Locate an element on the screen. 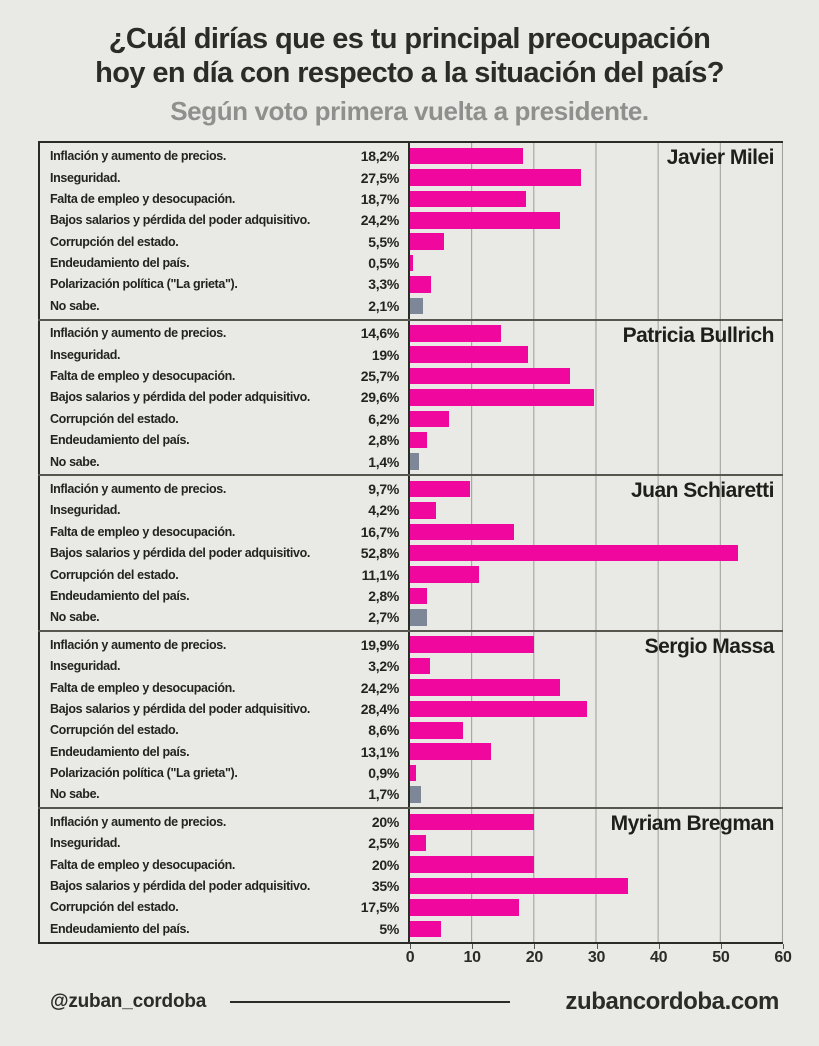  value-label: 8,6% is located at coordinates (383, 730).